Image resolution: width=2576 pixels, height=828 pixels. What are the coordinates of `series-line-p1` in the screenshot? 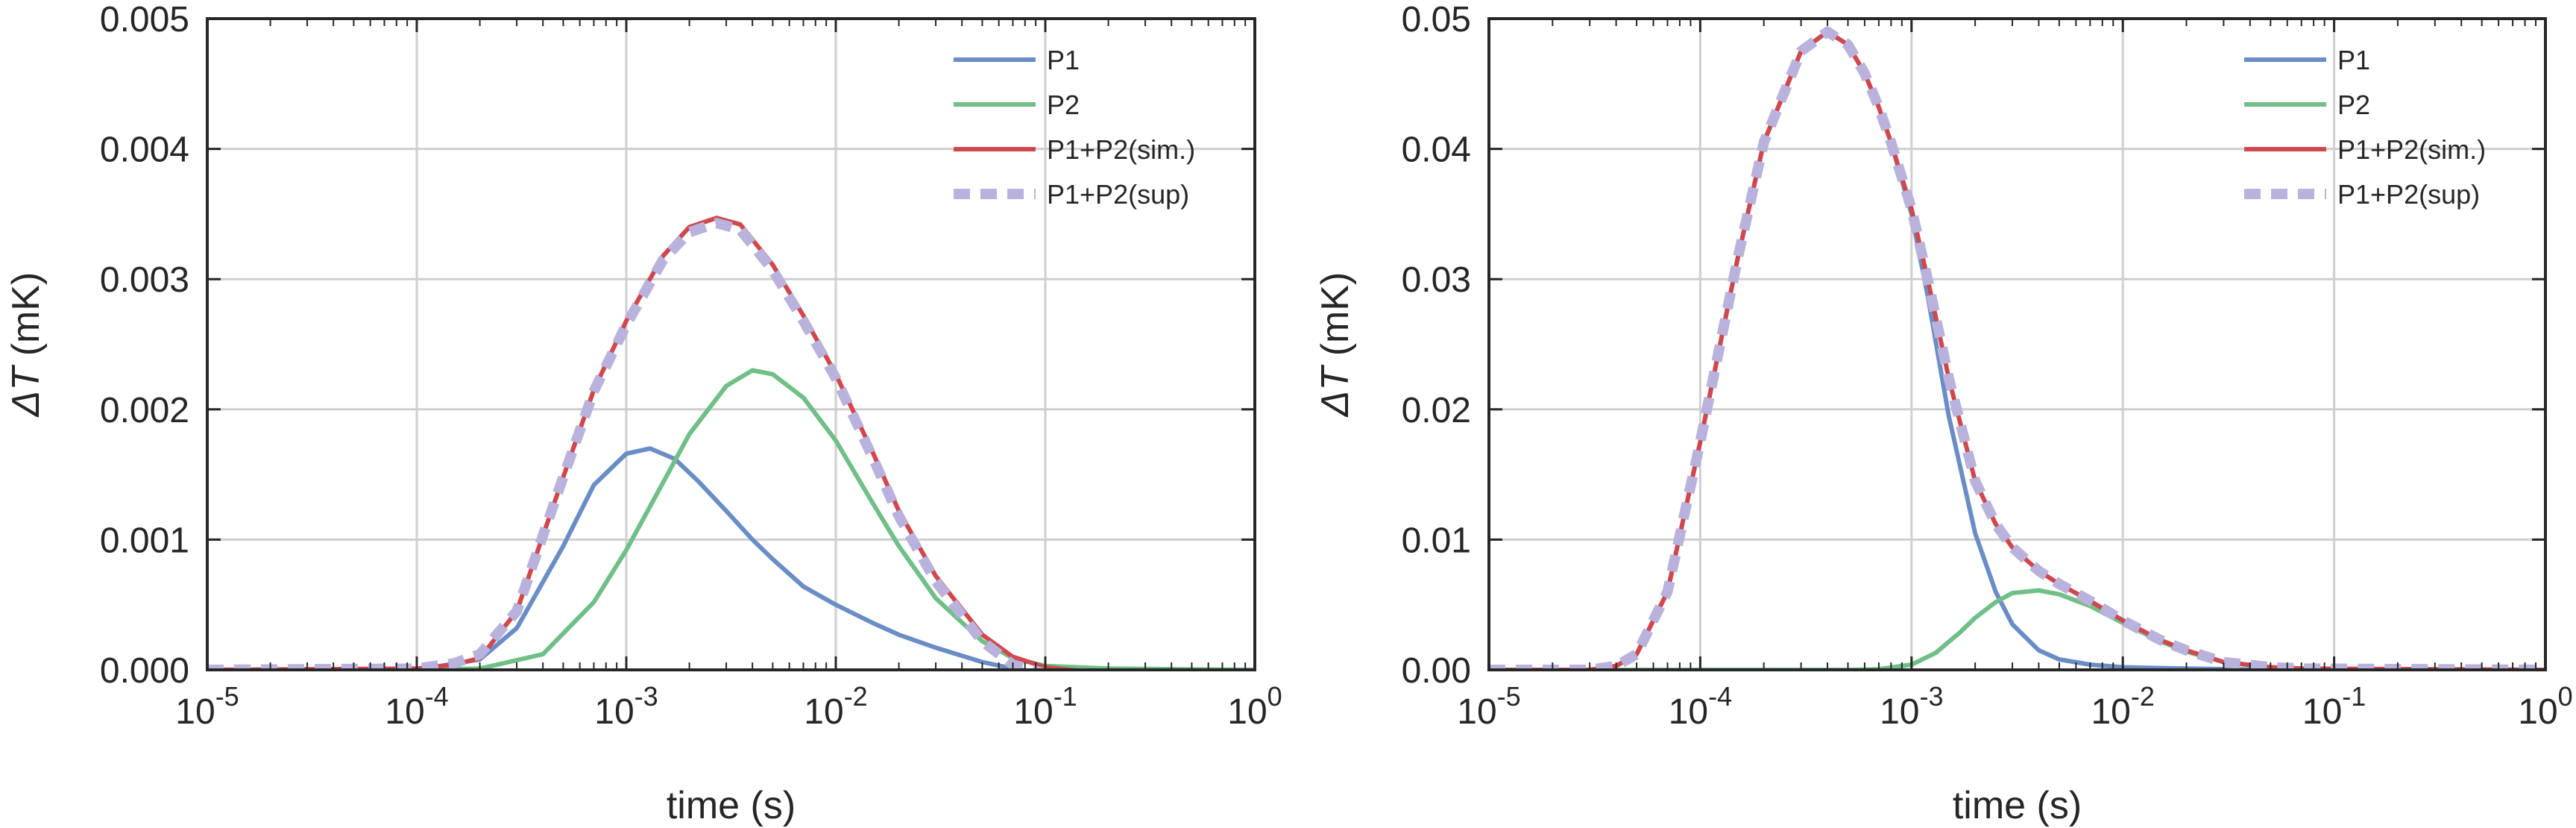 It's located at (621, 558).